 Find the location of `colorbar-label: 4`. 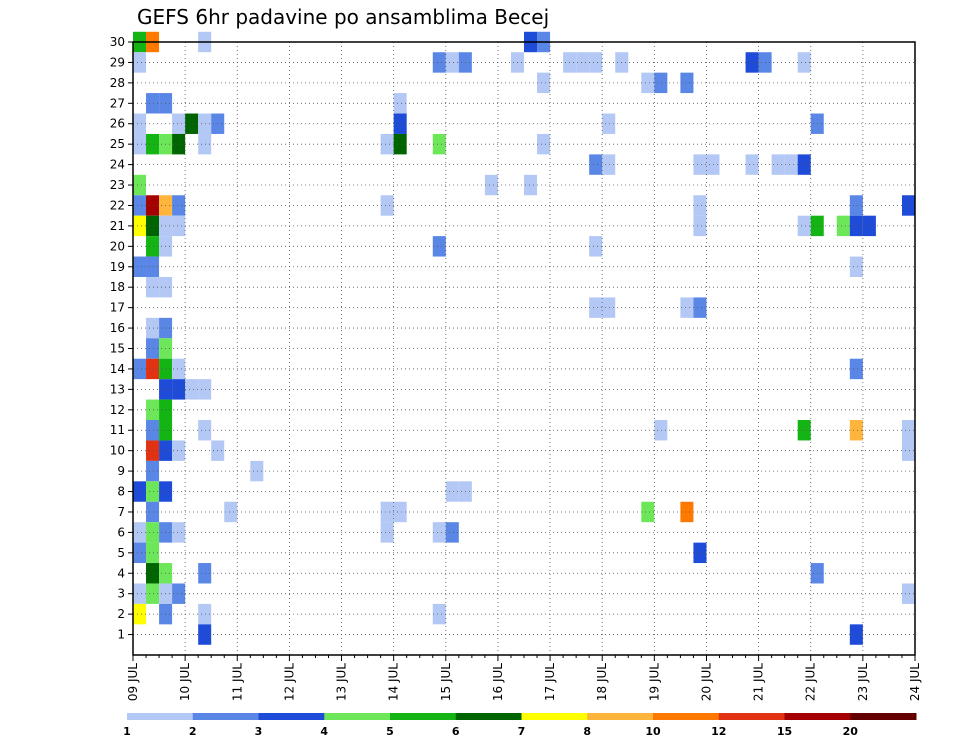

colorbar-label: 4 is located at coordinates (324, 731).